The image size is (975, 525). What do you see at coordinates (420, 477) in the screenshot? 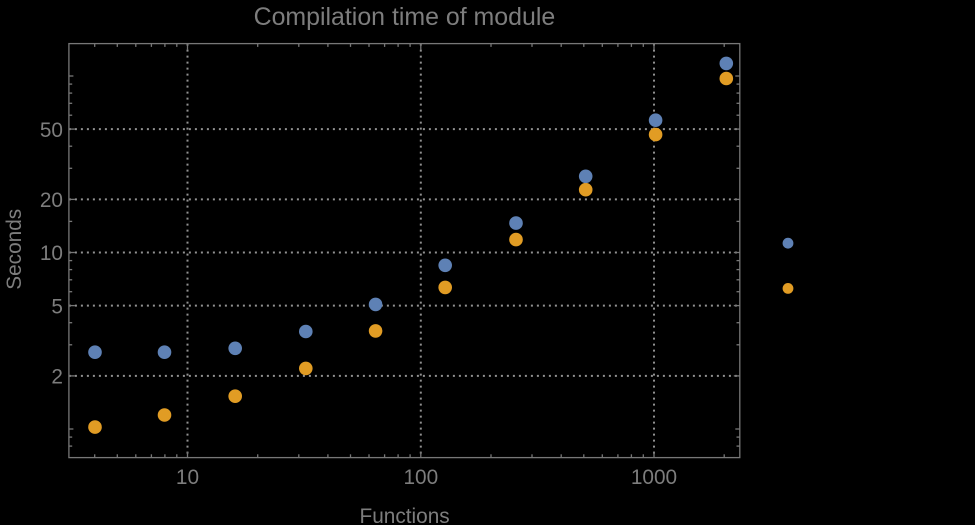
I see `svg-text: 100` at bounding box center [420, 477].